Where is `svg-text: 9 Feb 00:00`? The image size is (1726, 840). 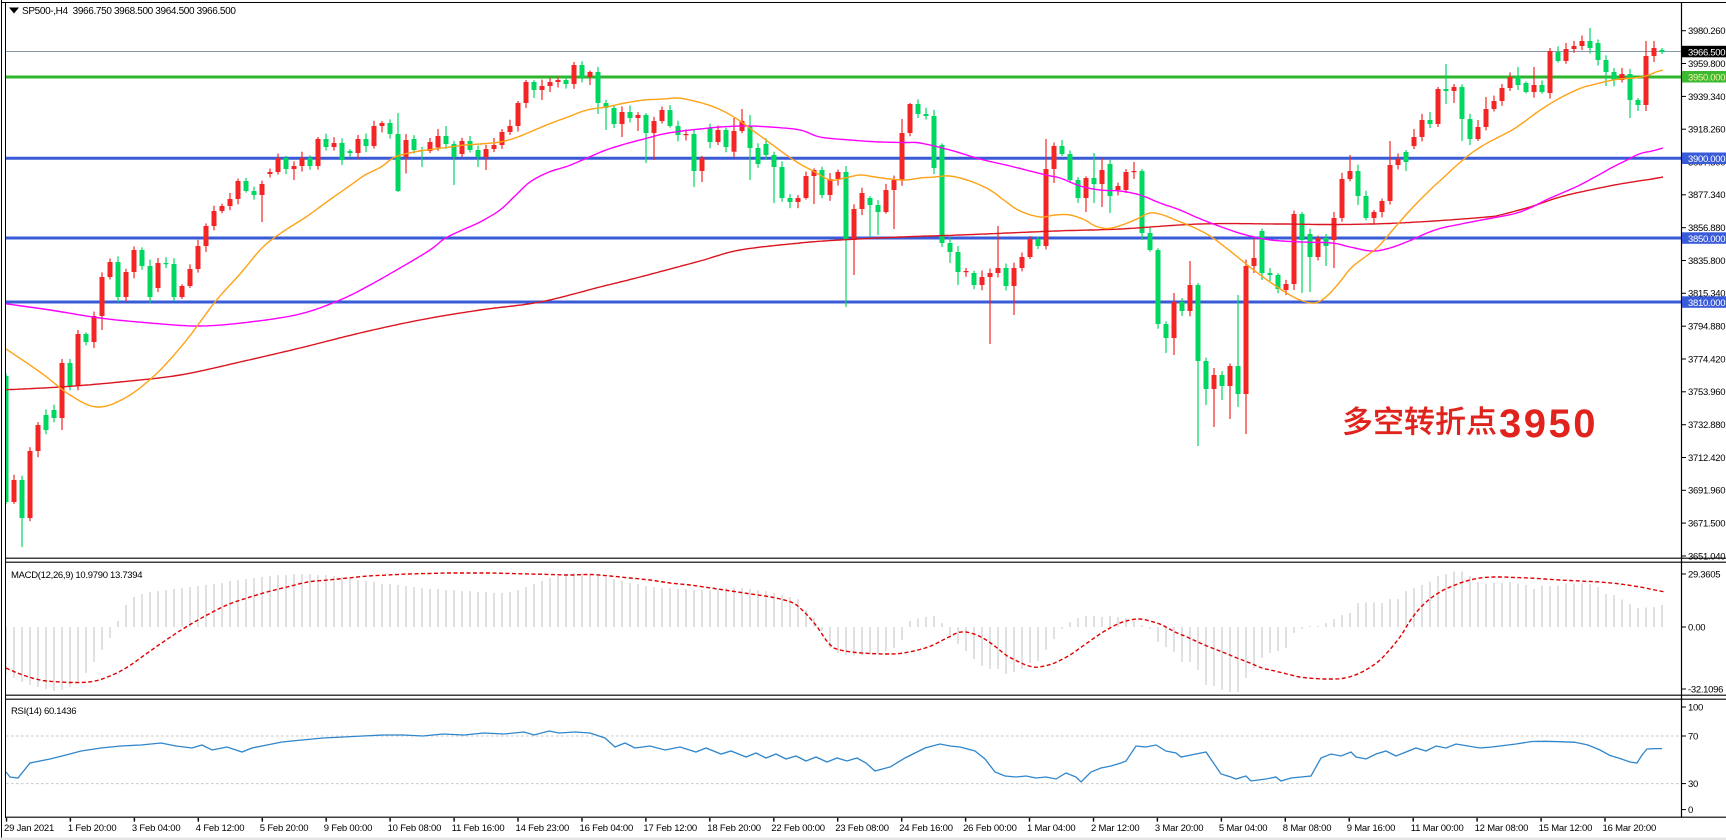
svg-text: 9 Feb 00:00 is located at coordinates (348, 828).